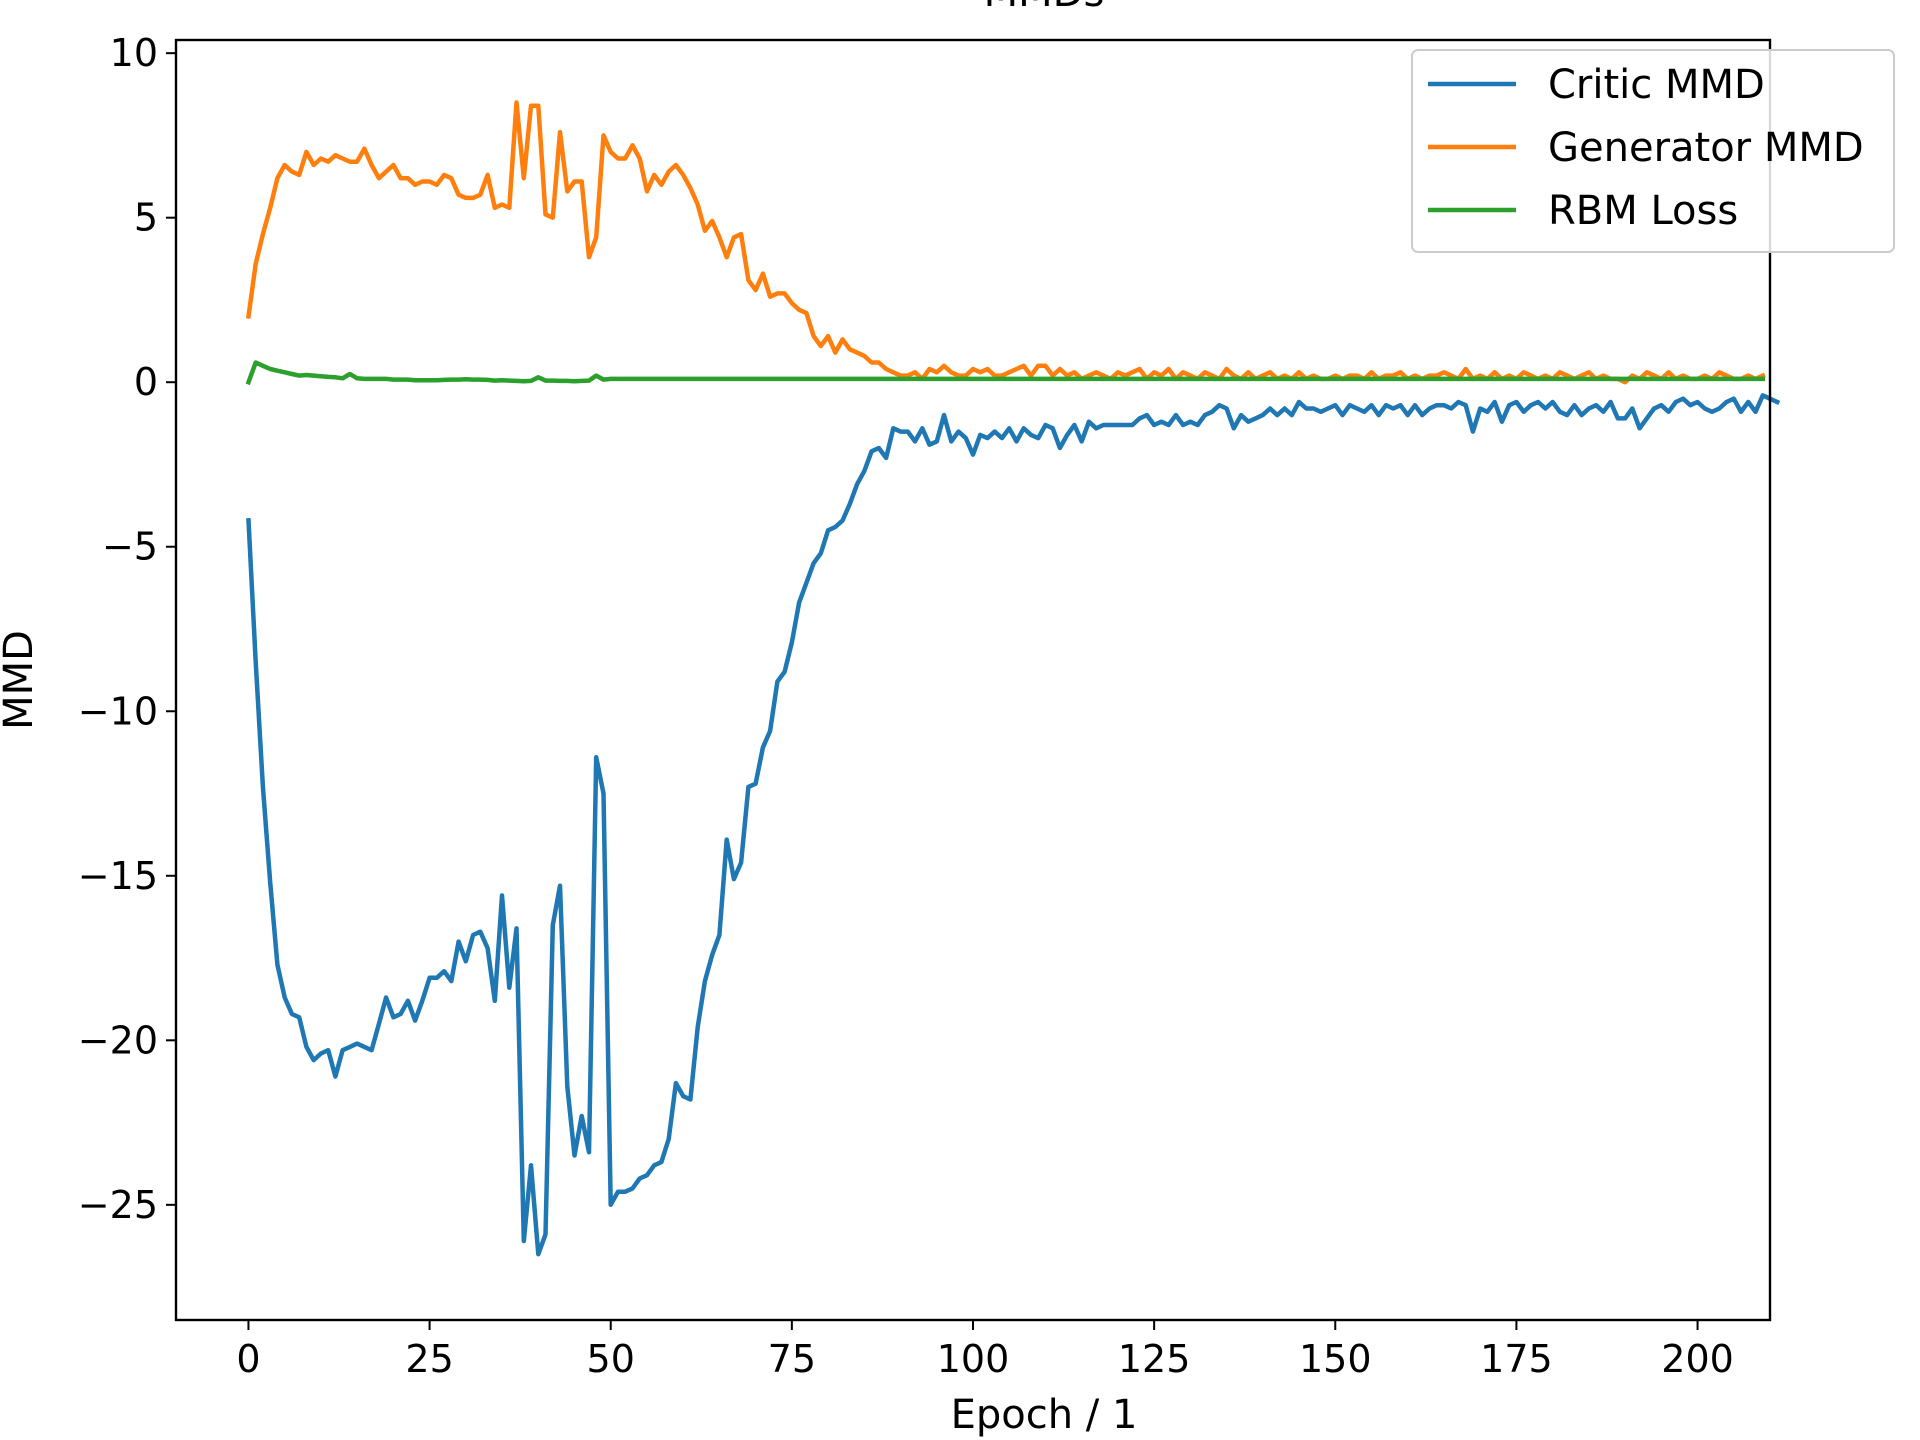  What do you see at coordinates (146, 218) in the screenshot?
I see `y-tick-label: 5` at bounding box center [146, 218].